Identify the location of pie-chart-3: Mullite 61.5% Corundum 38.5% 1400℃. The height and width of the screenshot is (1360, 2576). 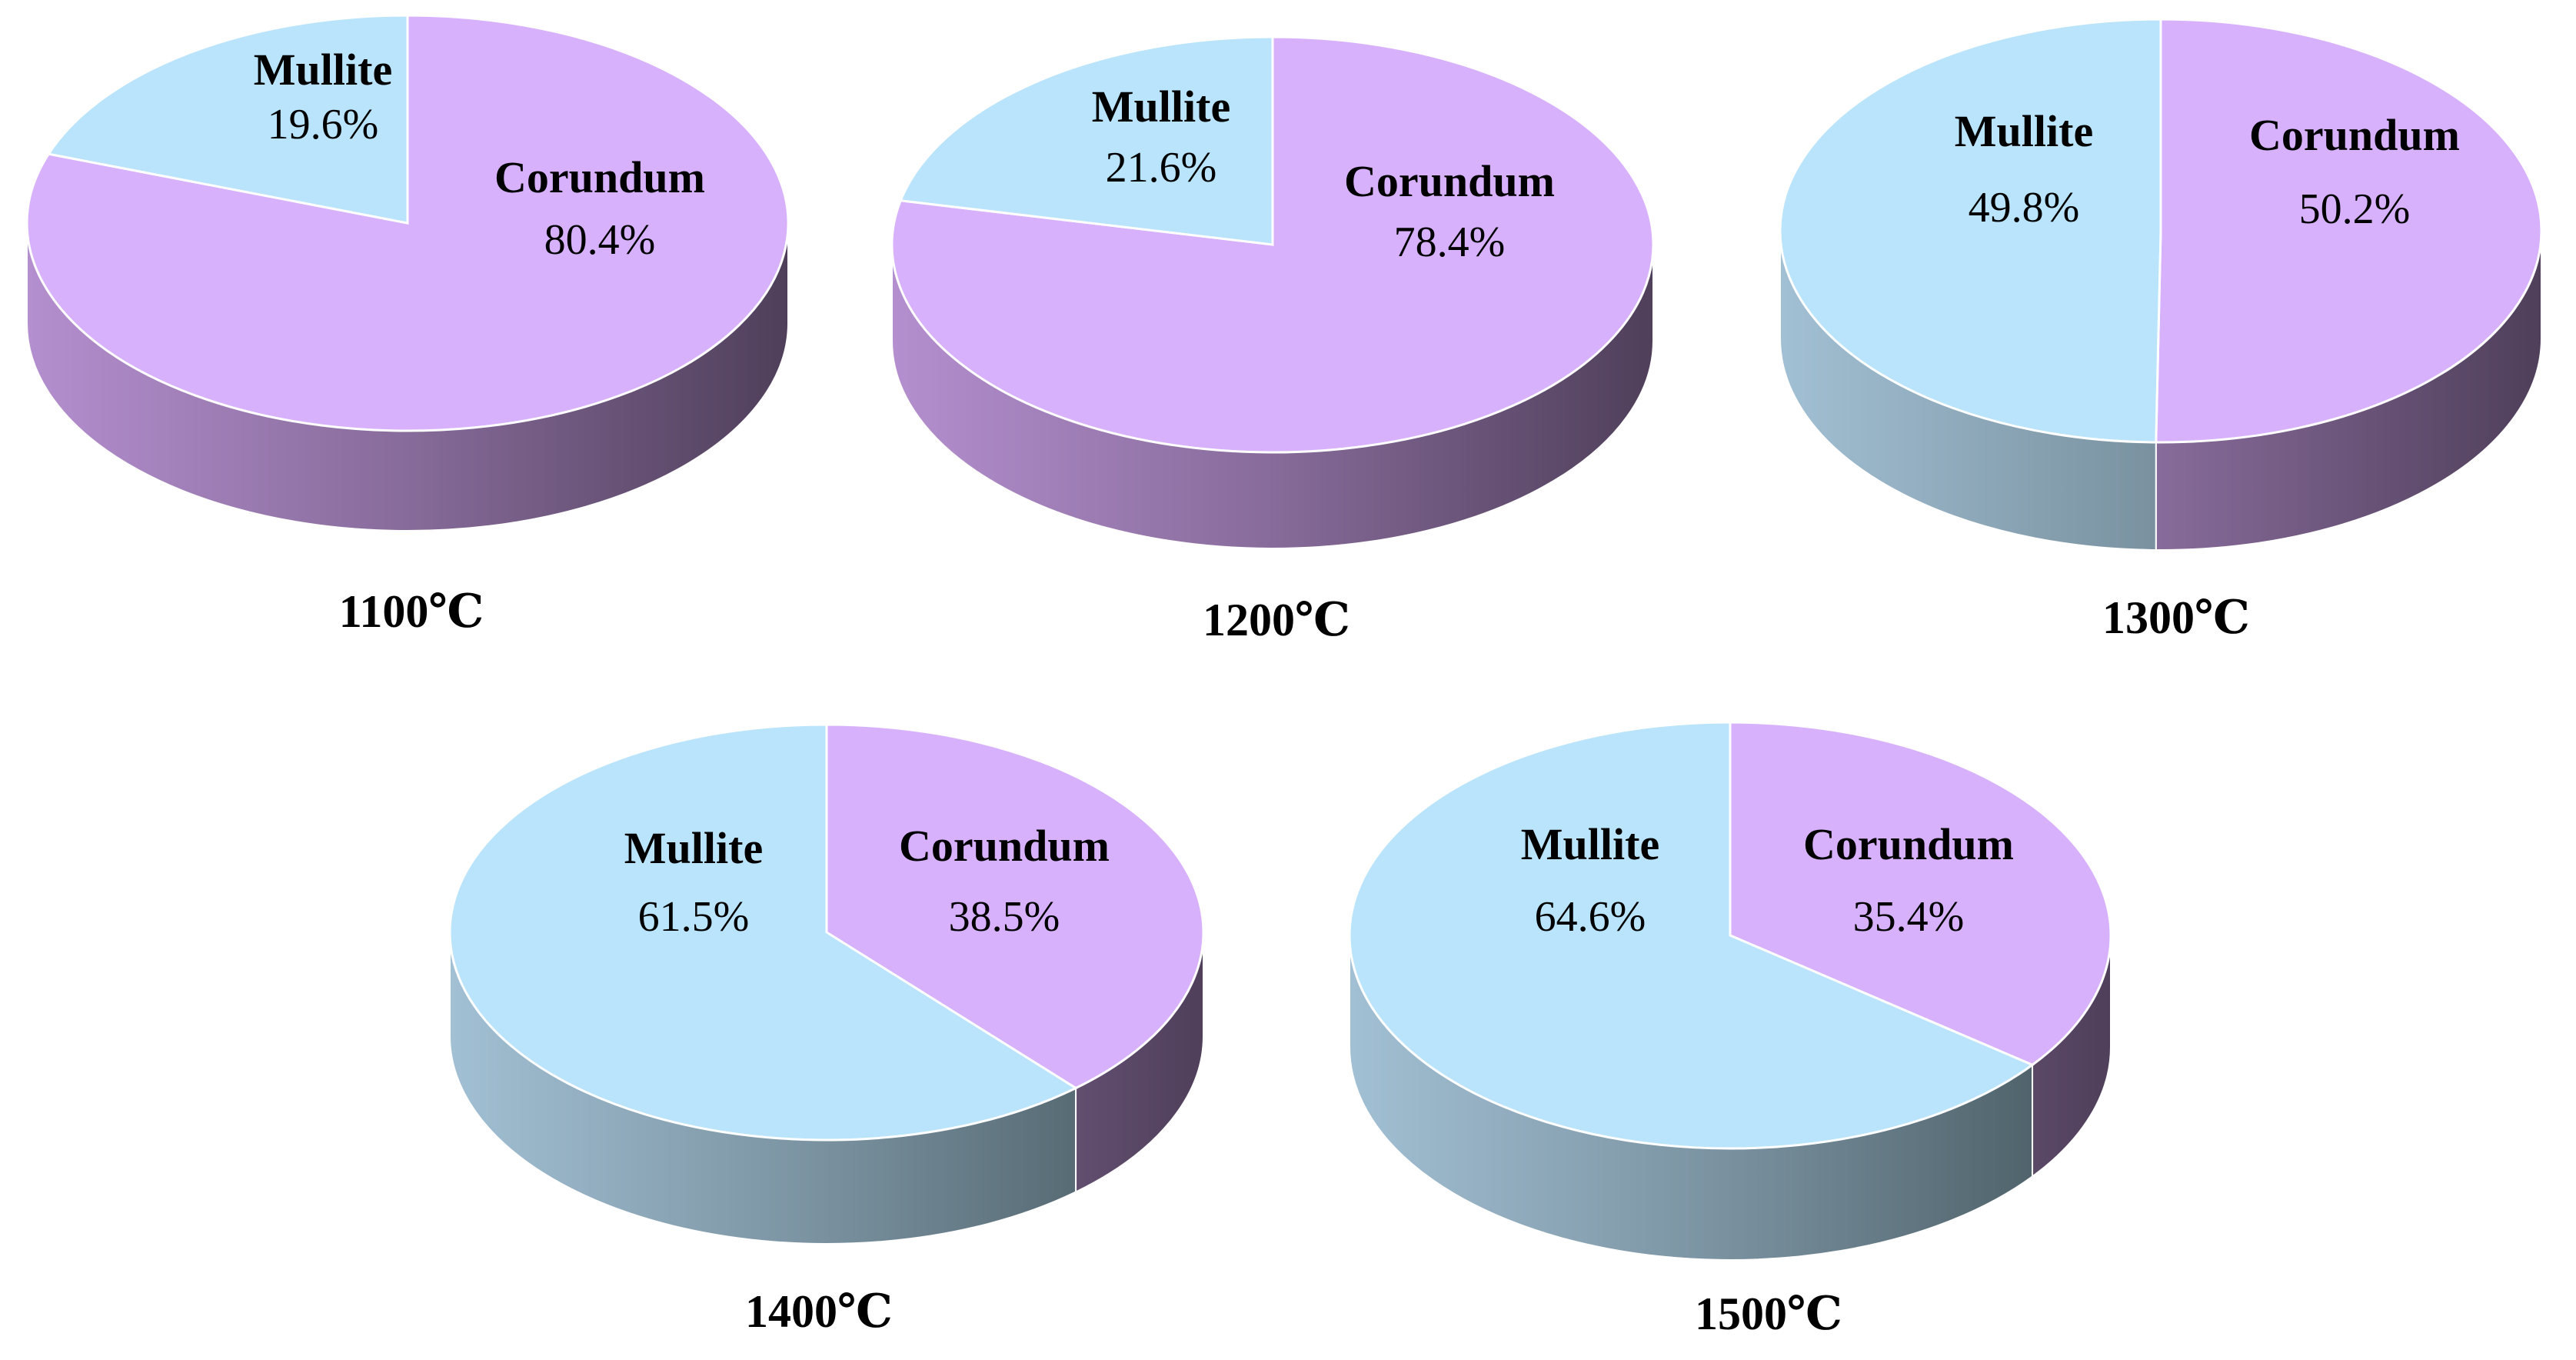
(827, 1030).